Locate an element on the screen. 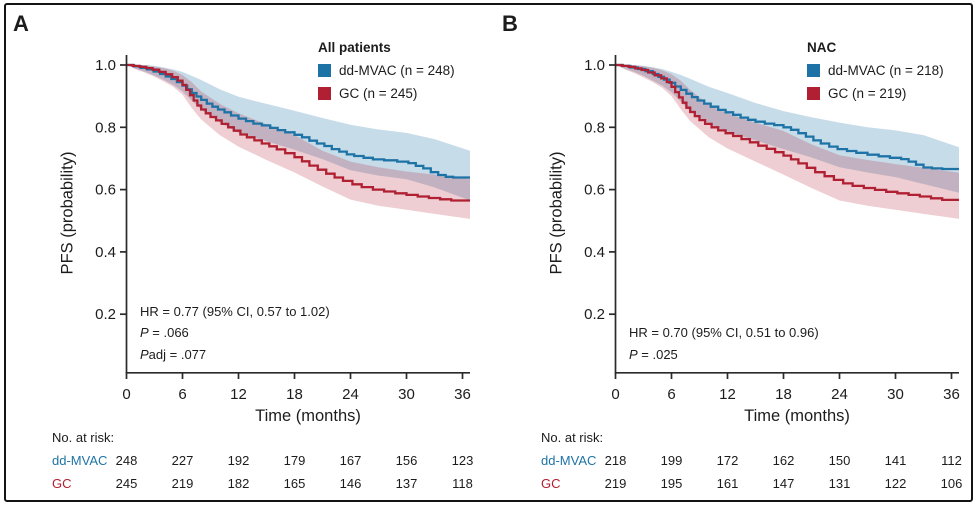  risk-count: 156 is located at coordinates (406, 460).